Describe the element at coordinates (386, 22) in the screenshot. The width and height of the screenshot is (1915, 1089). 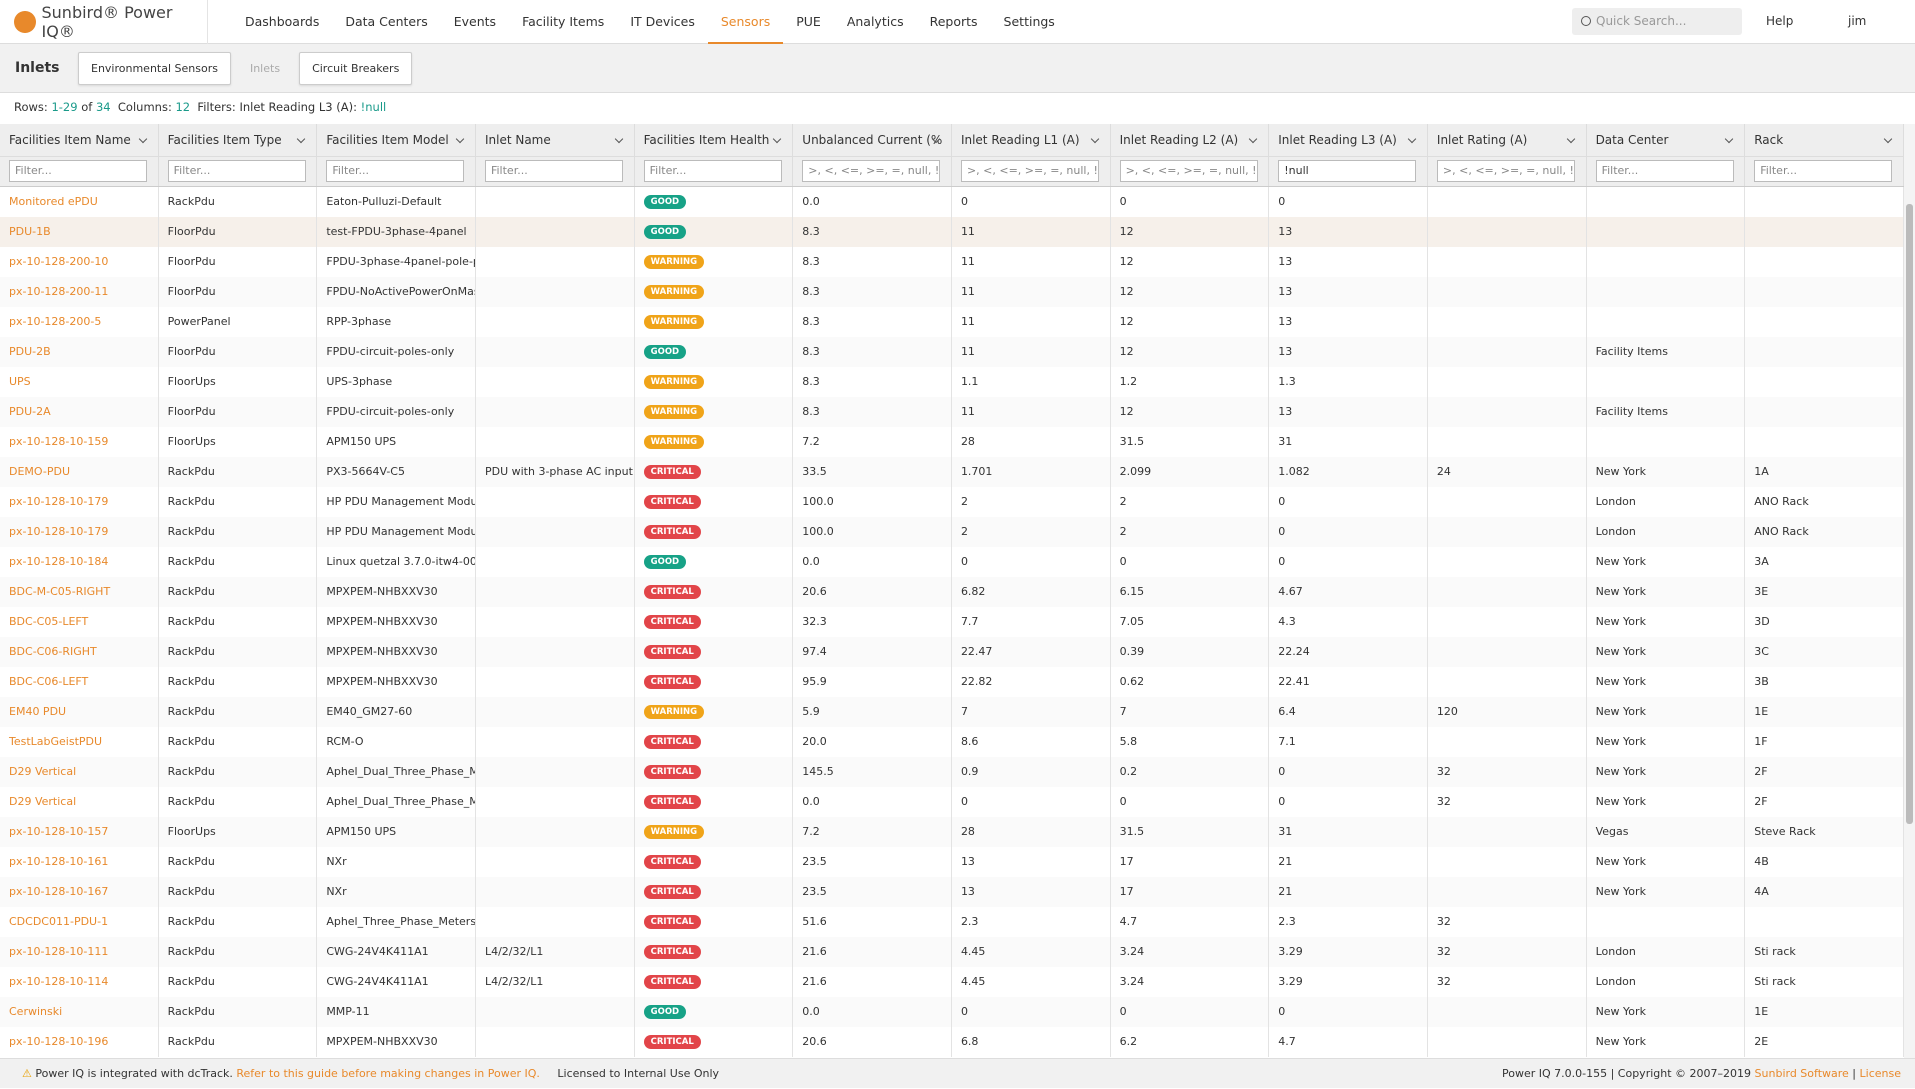
I see `nav-item: Data Centers` at that location.